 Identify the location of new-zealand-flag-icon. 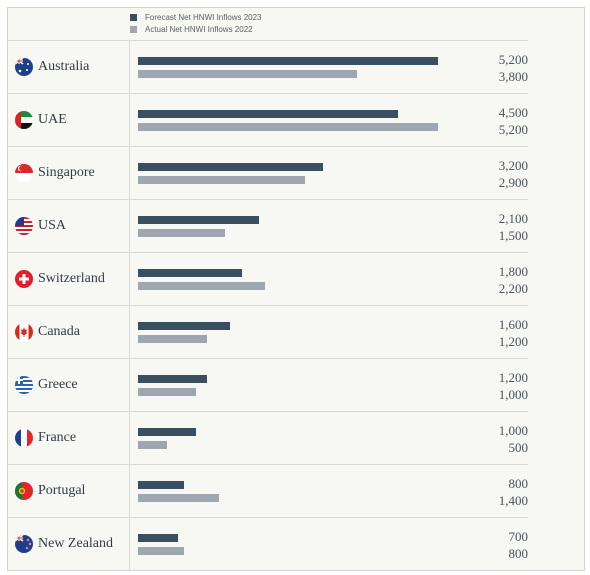
(24, 544).